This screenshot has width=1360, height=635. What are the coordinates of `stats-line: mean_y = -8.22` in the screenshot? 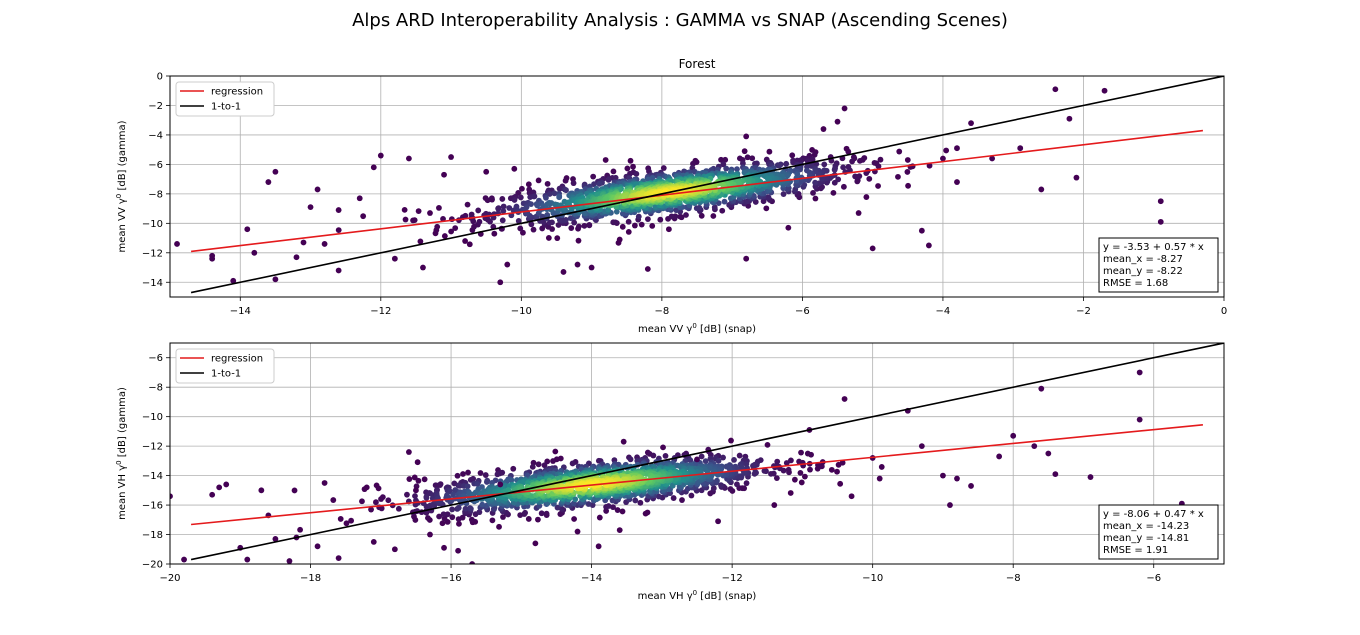 It's located at (1143, 271).